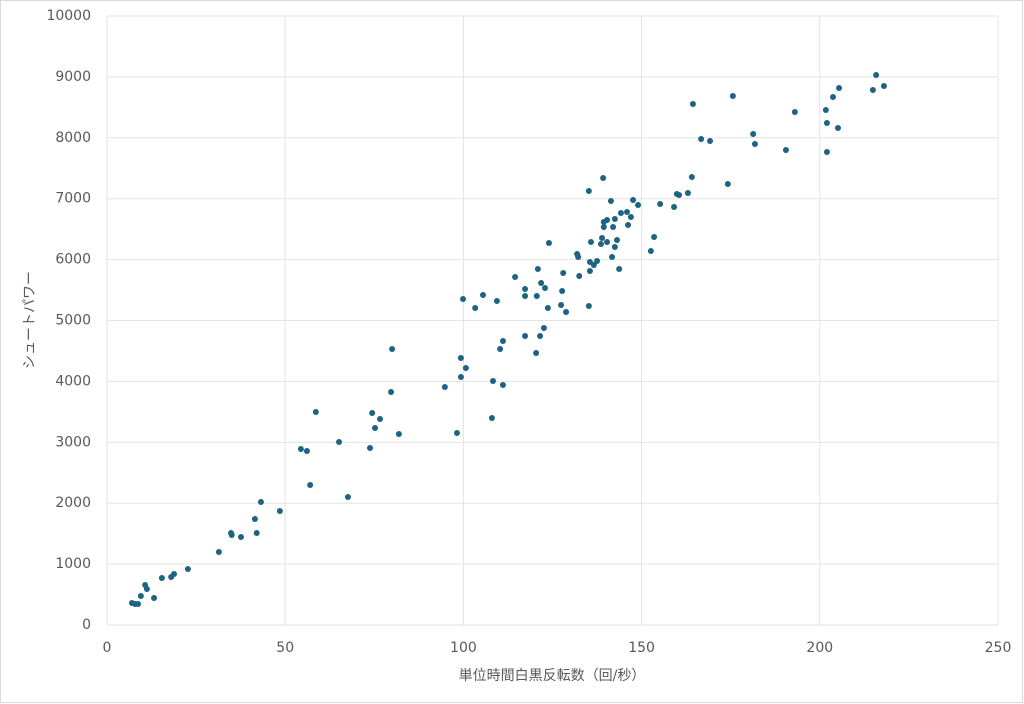  I want to click on y-tick-label: 7000, so click(73, 199).